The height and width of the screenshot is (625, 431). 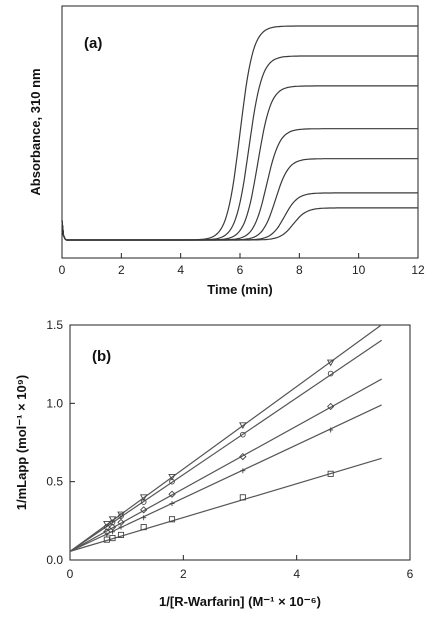 What do you see at coordinates (180, 270) in the screenshot?
I see `panel-a-x-tick-label: 4` at bounding box center [180, 270].